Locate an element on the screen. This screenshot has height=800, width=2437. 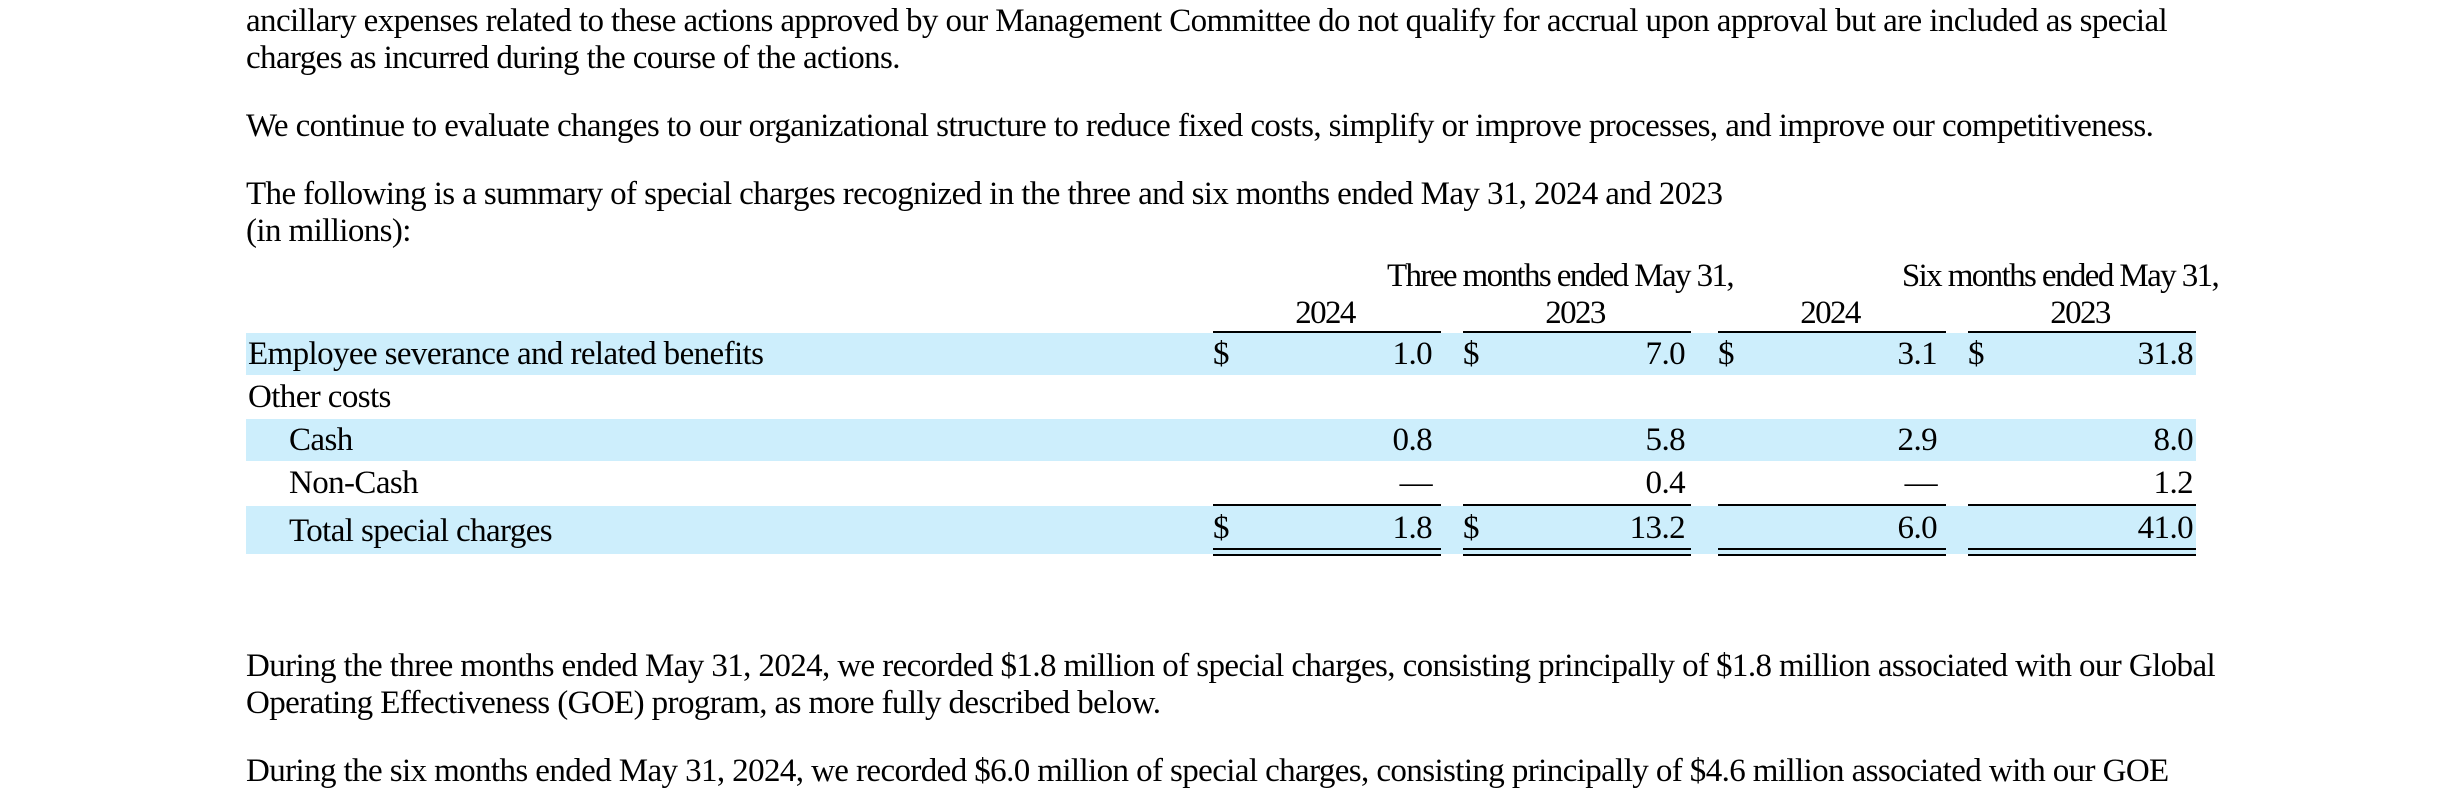
row-label-employee-severance: Employee severance and related benefits is located at coordinates (506, 354).